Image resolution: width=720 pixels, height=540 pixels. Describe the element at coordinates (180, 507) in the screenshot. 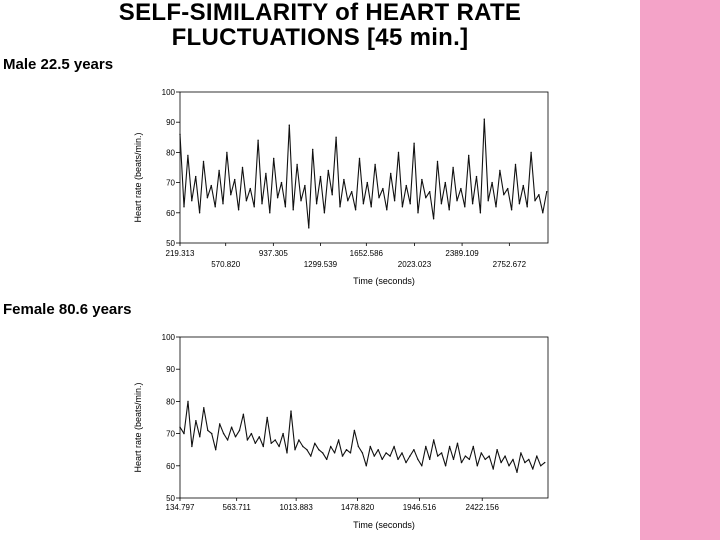

I see `x-tick-label: 134.797` at that location.